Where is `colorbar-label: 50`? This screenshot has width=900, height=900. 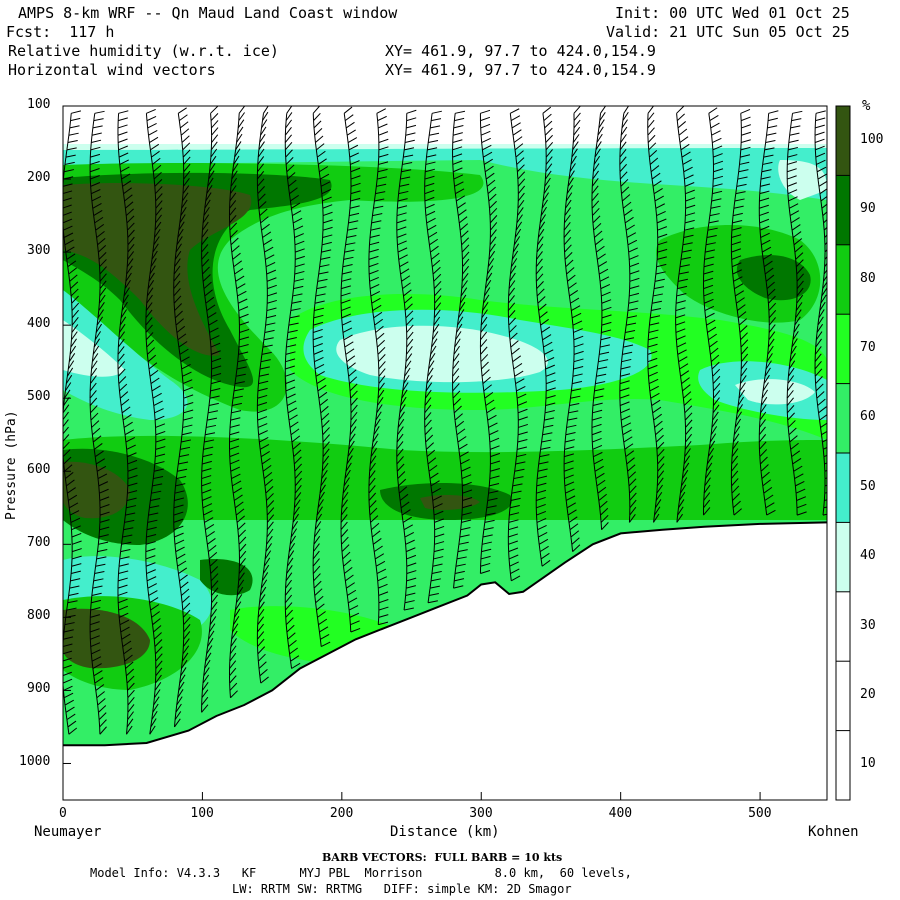
colorbar-label: 50 is located at coordinates (868, 486).